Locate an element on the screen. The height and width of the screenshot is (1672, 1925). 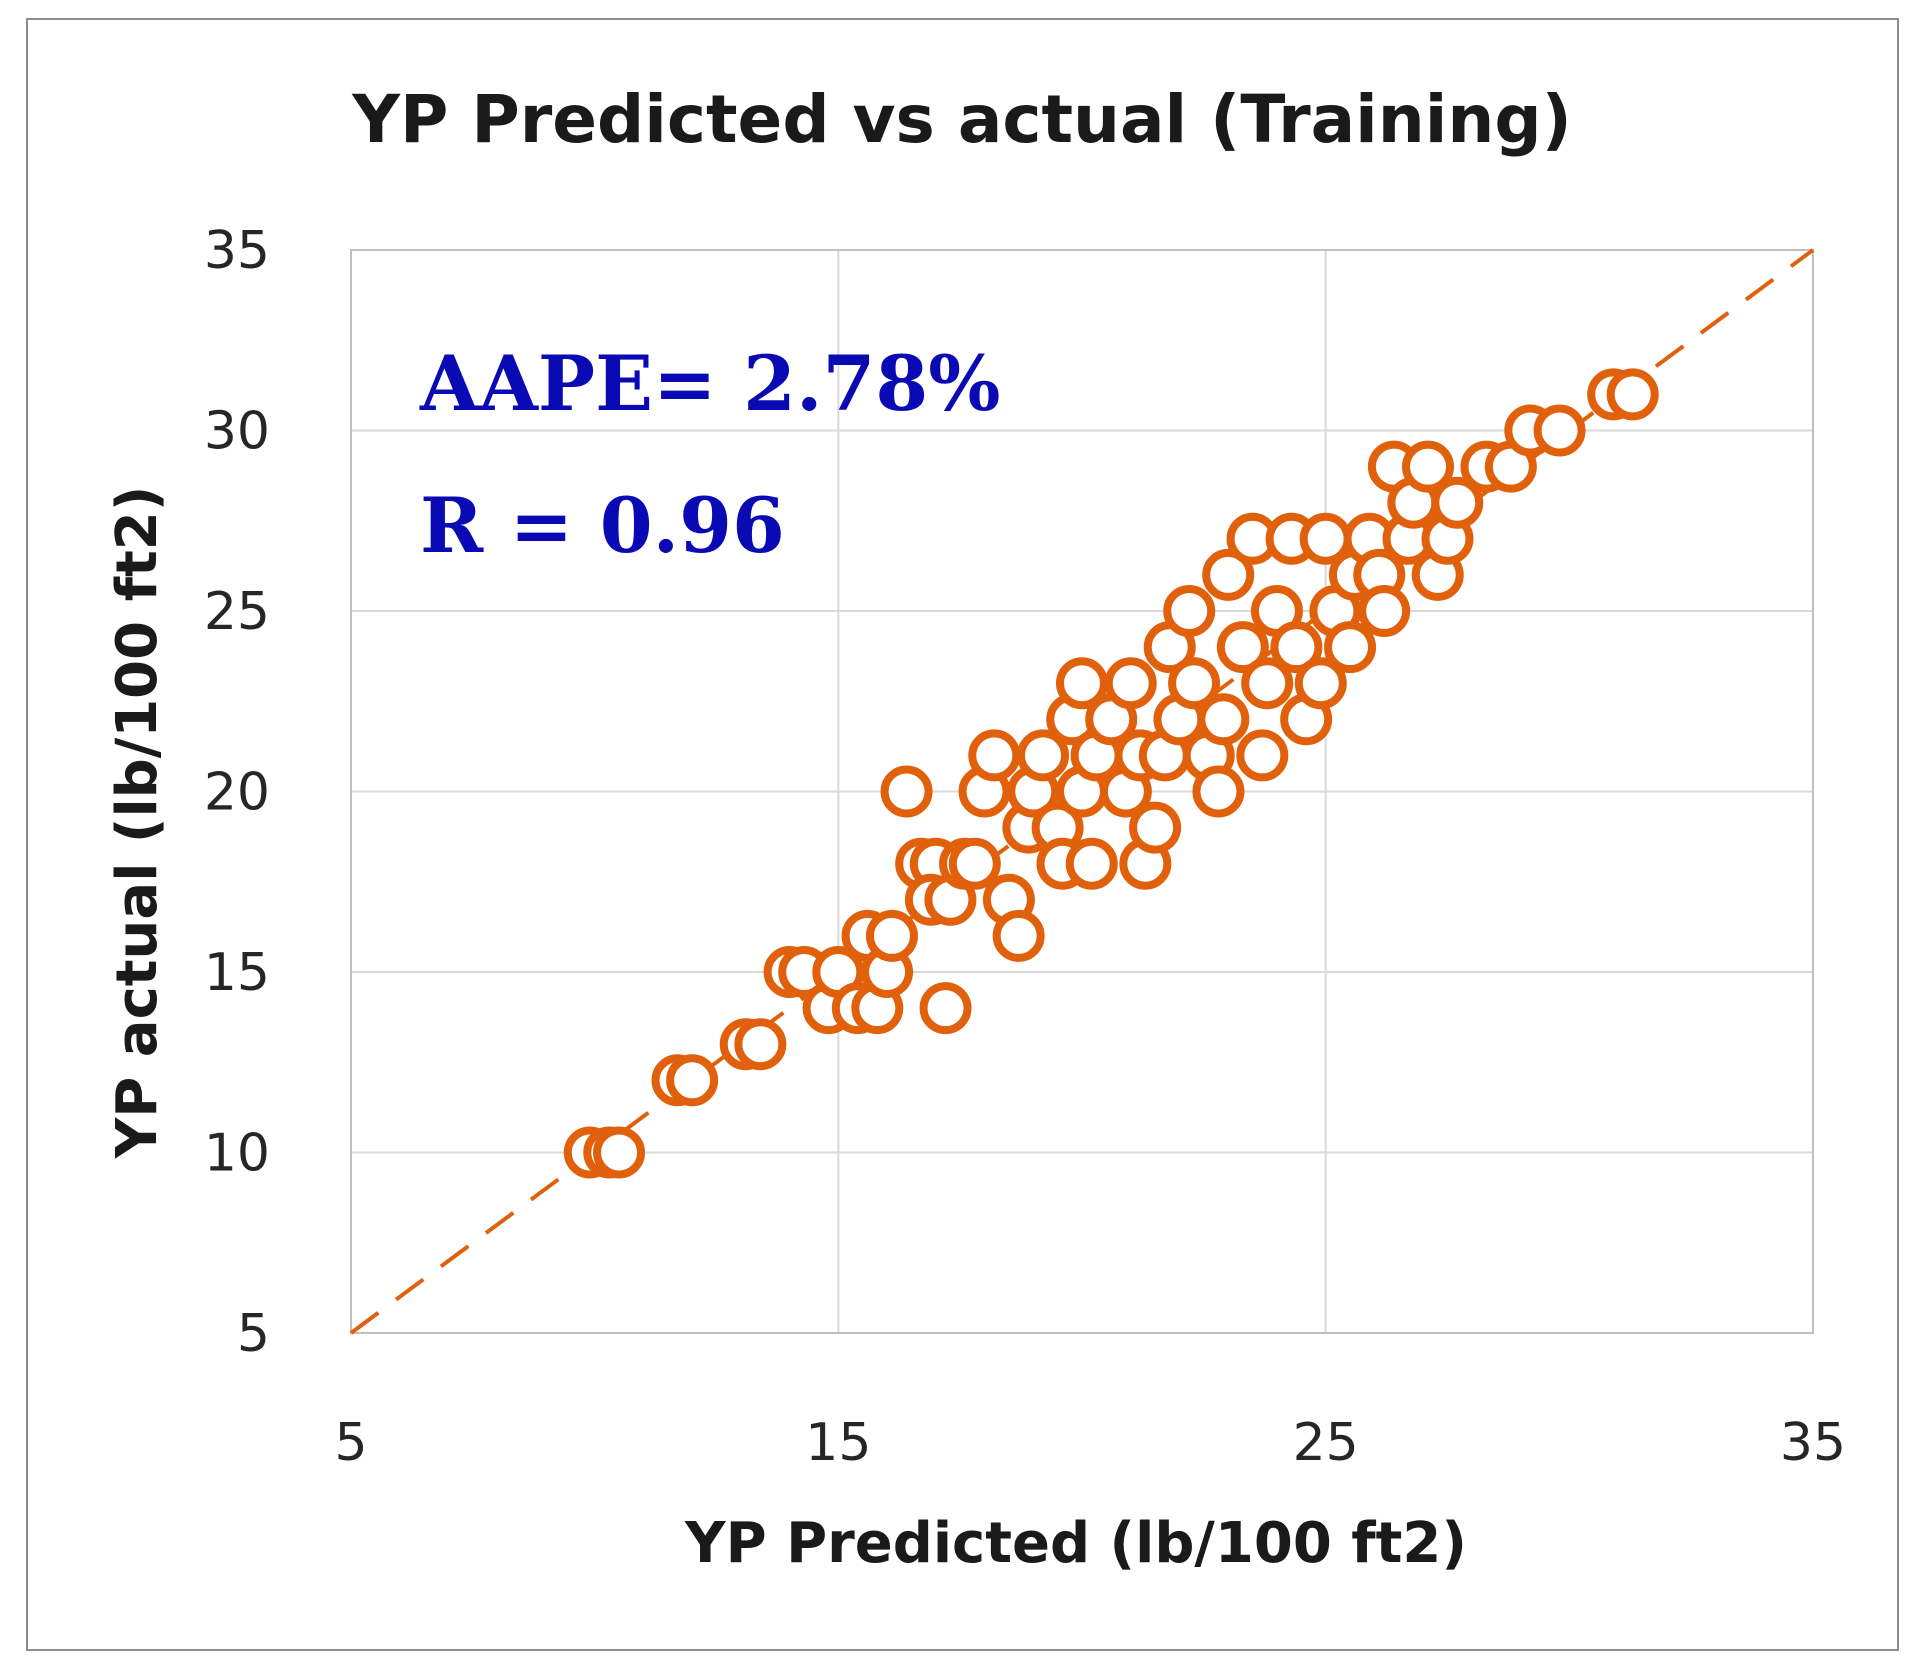
x-tick-label-1: 15 is located at coordinates (838, 1443).